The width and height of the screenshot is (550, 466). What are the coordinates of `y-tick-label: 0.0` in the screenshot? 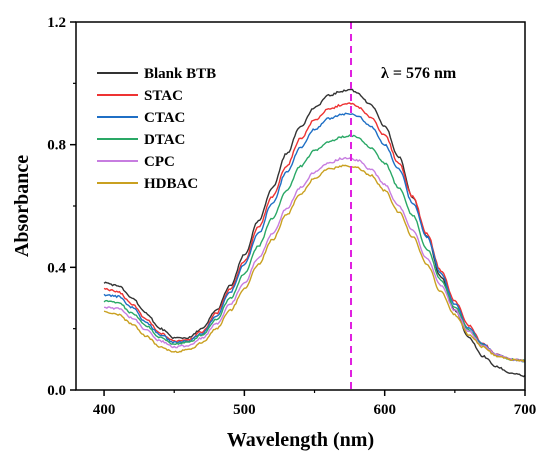 It's located at (56, 391).